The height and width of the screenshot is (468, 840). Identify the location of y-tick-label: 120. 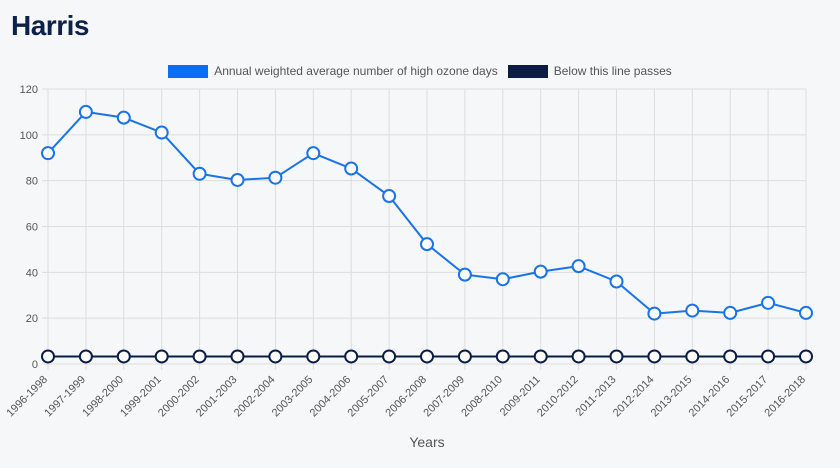
(29, 90).